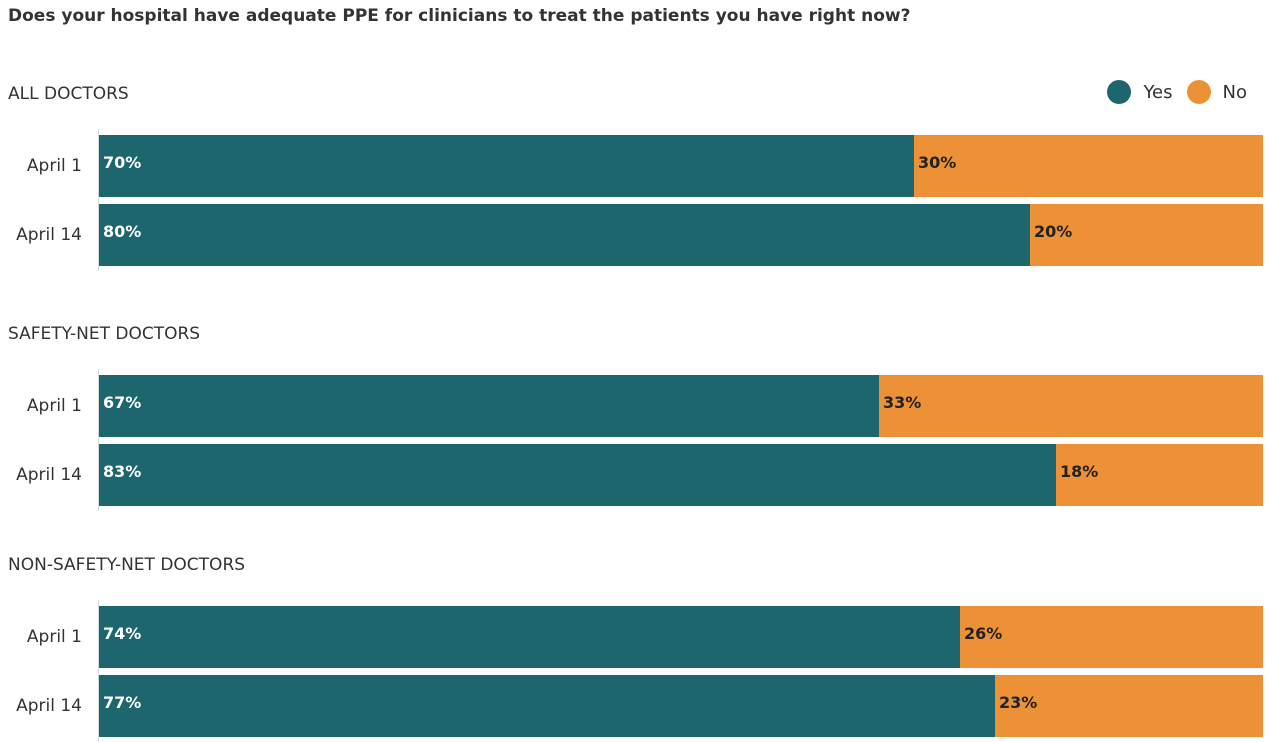  What do you see at coordinates (506, 166) in the screenshot?
I see `bar-segment-yes: 70%` at bounding box center [506, 166].